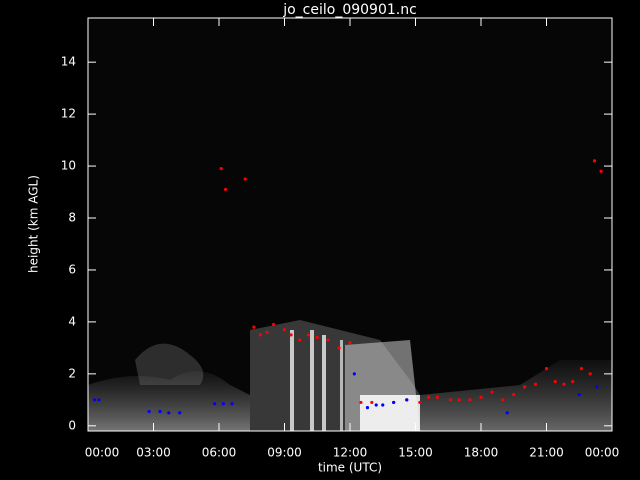 This screenshot has width=640, height=480. Describe the element at coordinates (219, 453) in the screenshot. I see `x-tick-label: 06:00` at that location.